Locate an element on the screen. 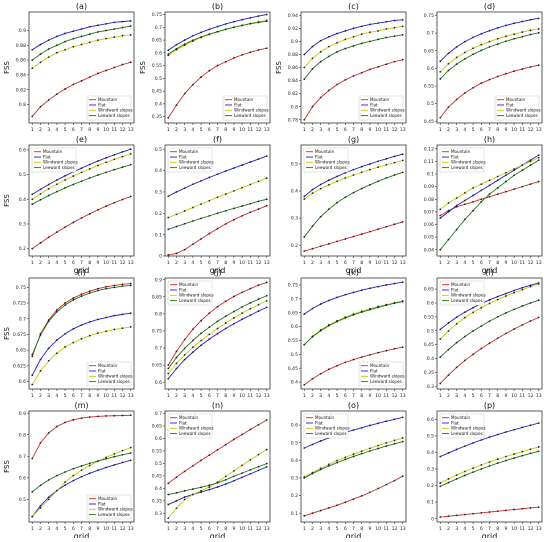  legend-entry: Windward slopes is located at coordinates (115, 110).